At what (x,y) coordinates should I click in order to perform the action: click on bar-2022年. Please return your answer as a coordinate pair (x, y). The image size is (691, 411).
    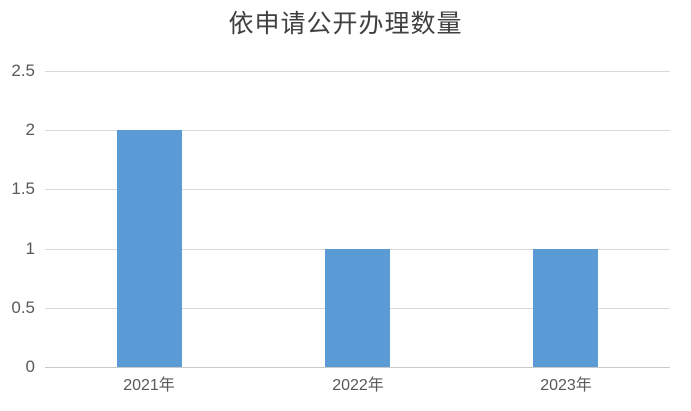
    Looking at the image, I should click on (357, 308).